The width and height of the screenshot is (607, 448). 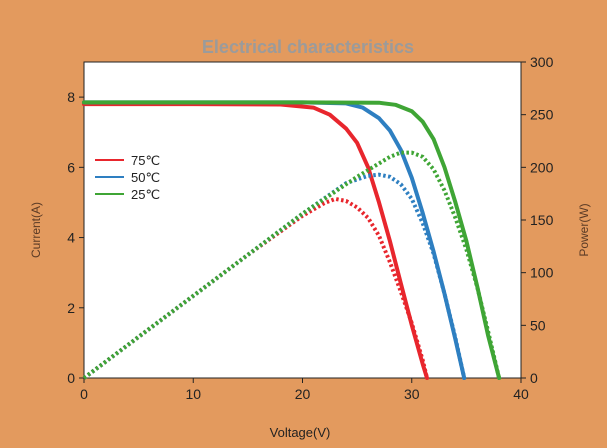 What do you see at coordinates (71, 378) in the screenshot?
I see `y-left-tick-label: 0` at bounding box center [71, 378].